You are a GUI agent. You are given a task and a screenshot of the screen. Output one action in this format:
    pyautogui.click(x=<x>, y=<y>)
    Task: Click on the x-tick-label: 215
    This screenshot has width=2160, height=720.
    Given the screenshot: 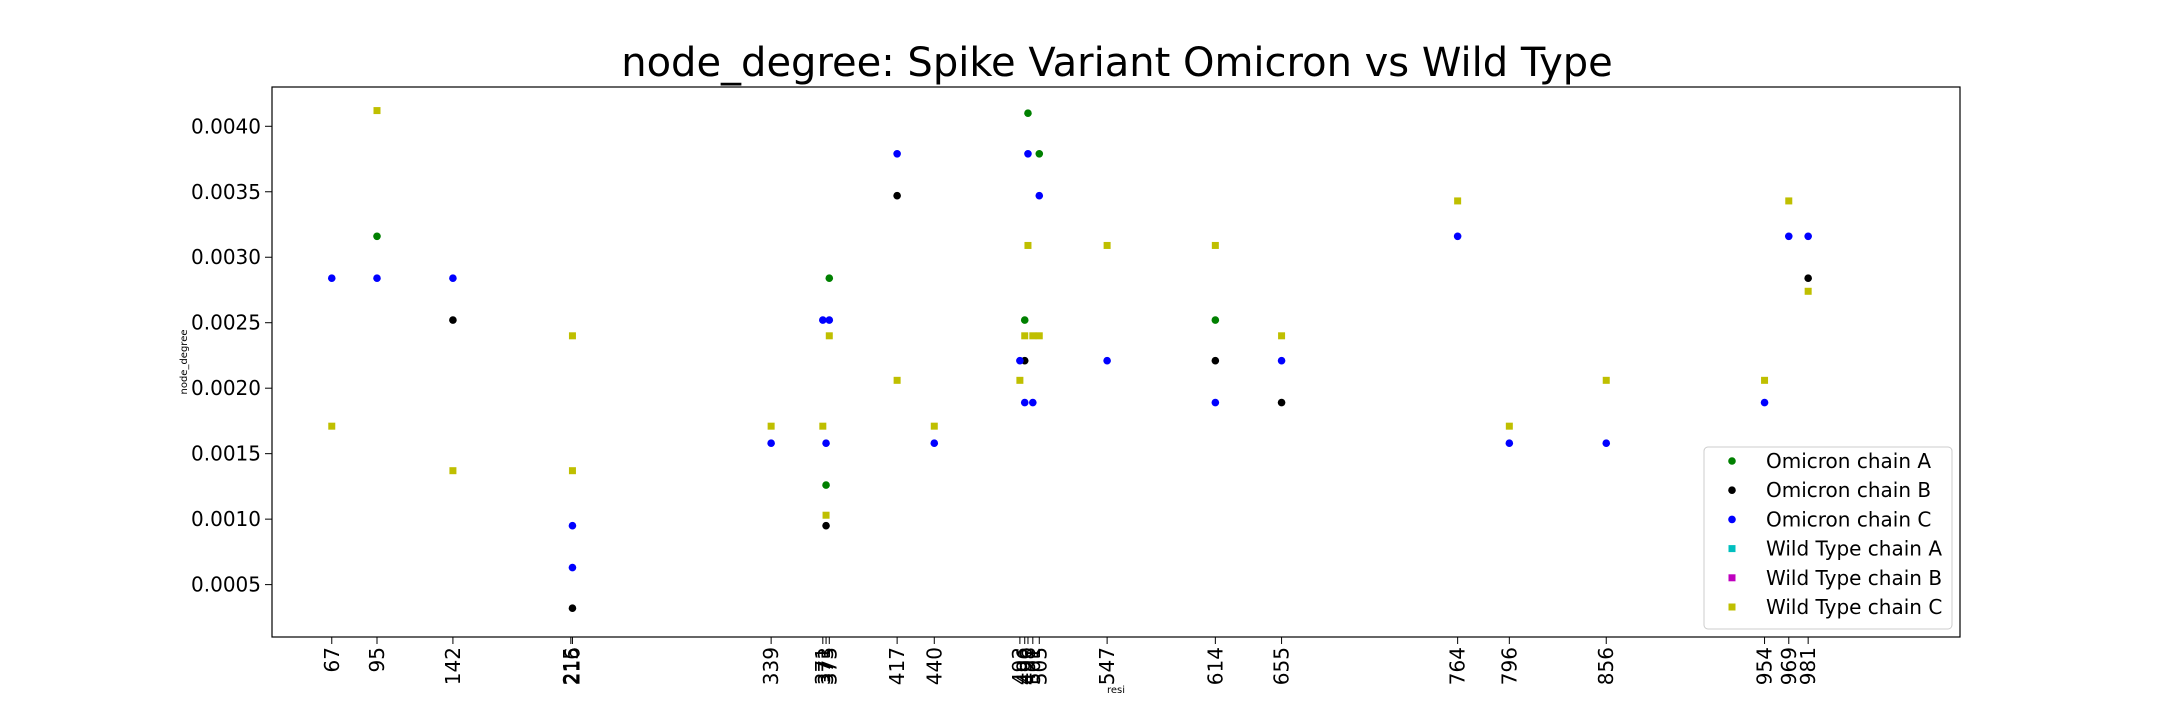 What is the action you would take?
    pyautogui.click(x=571, y=666)
    